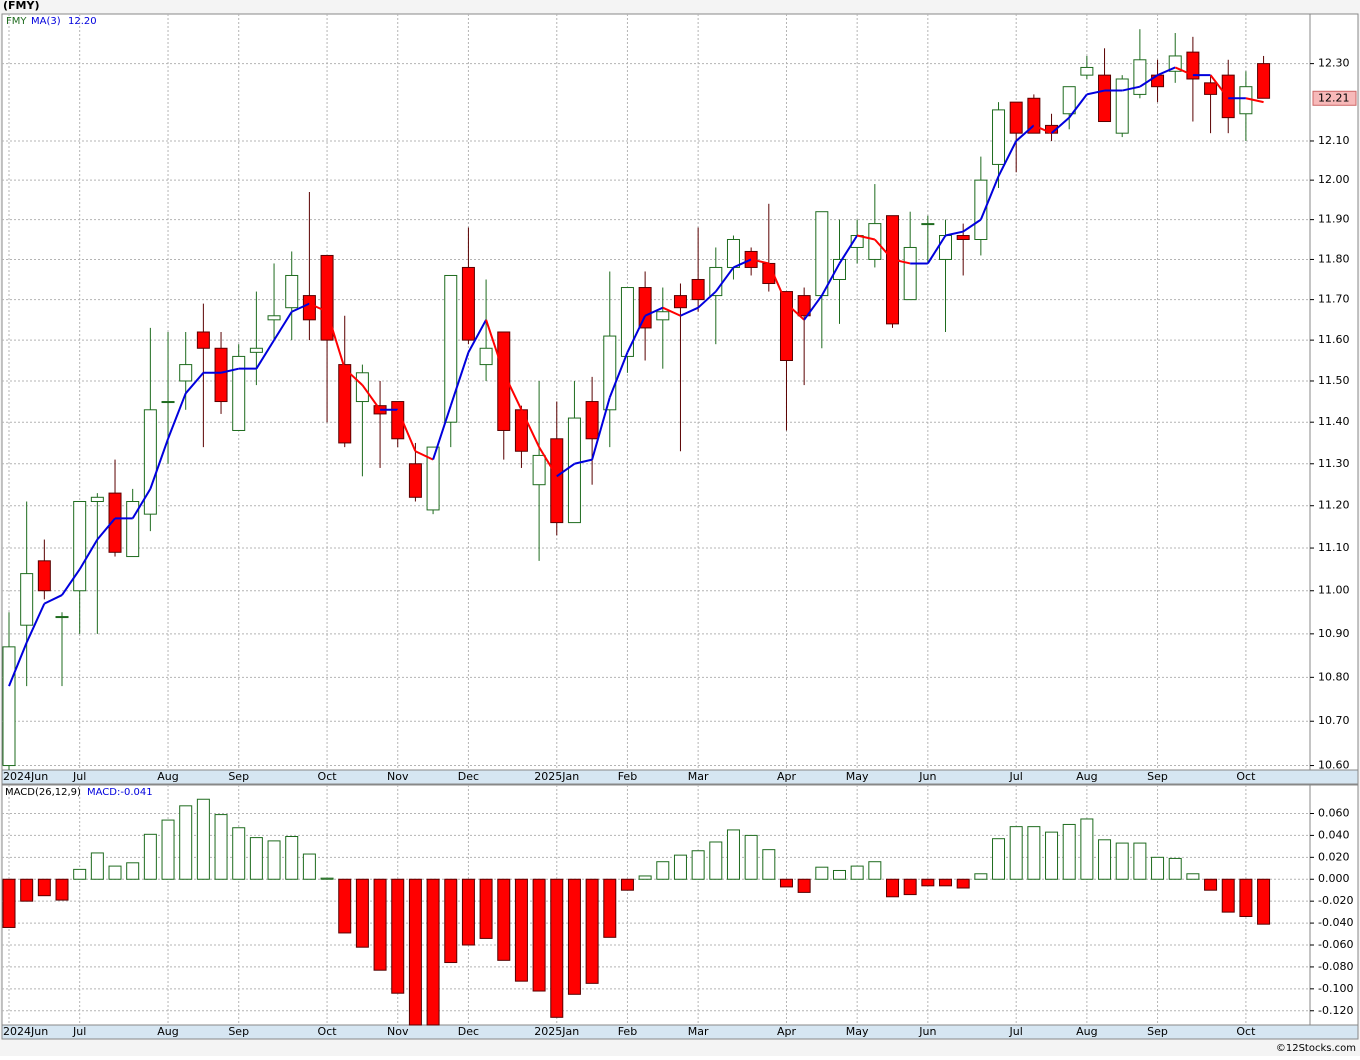 The width and height of the screenshot is (1360, 1060). What do you see at coordinates (1335, 1010) in the screenshot?
I see `y-tick-label: -0.120` at bounding box center [1335, 1010].